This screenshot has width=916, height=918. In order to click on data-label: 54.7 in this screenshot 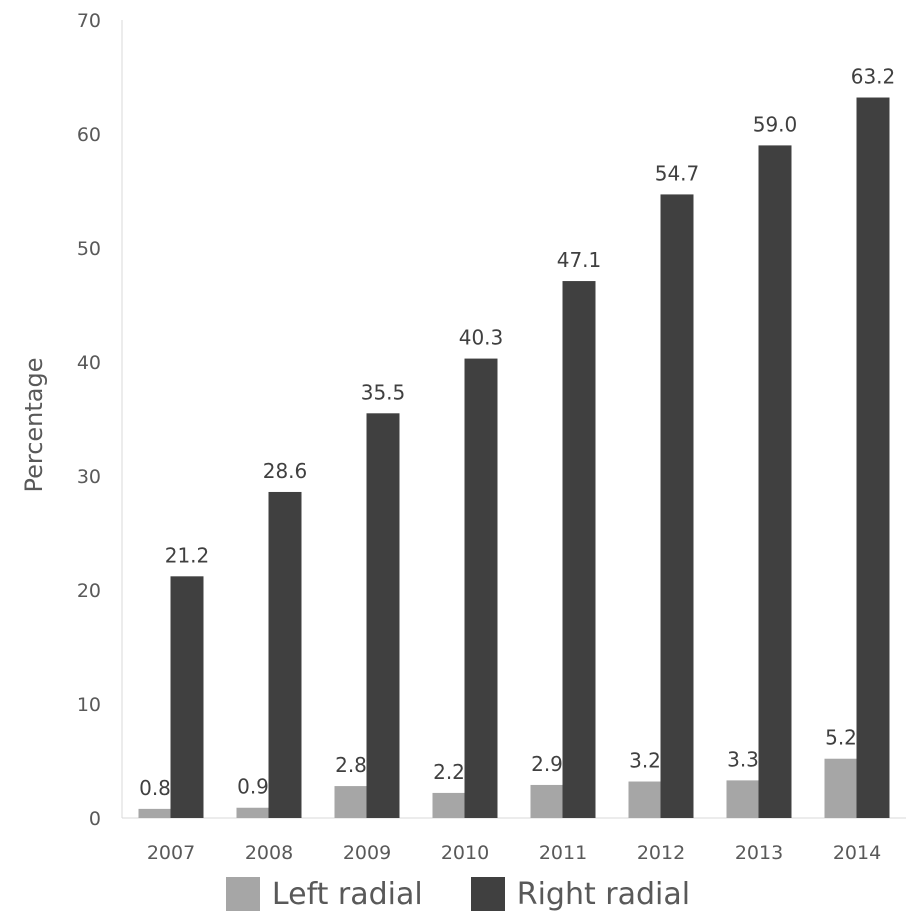, I will do `click(677, 173)`.